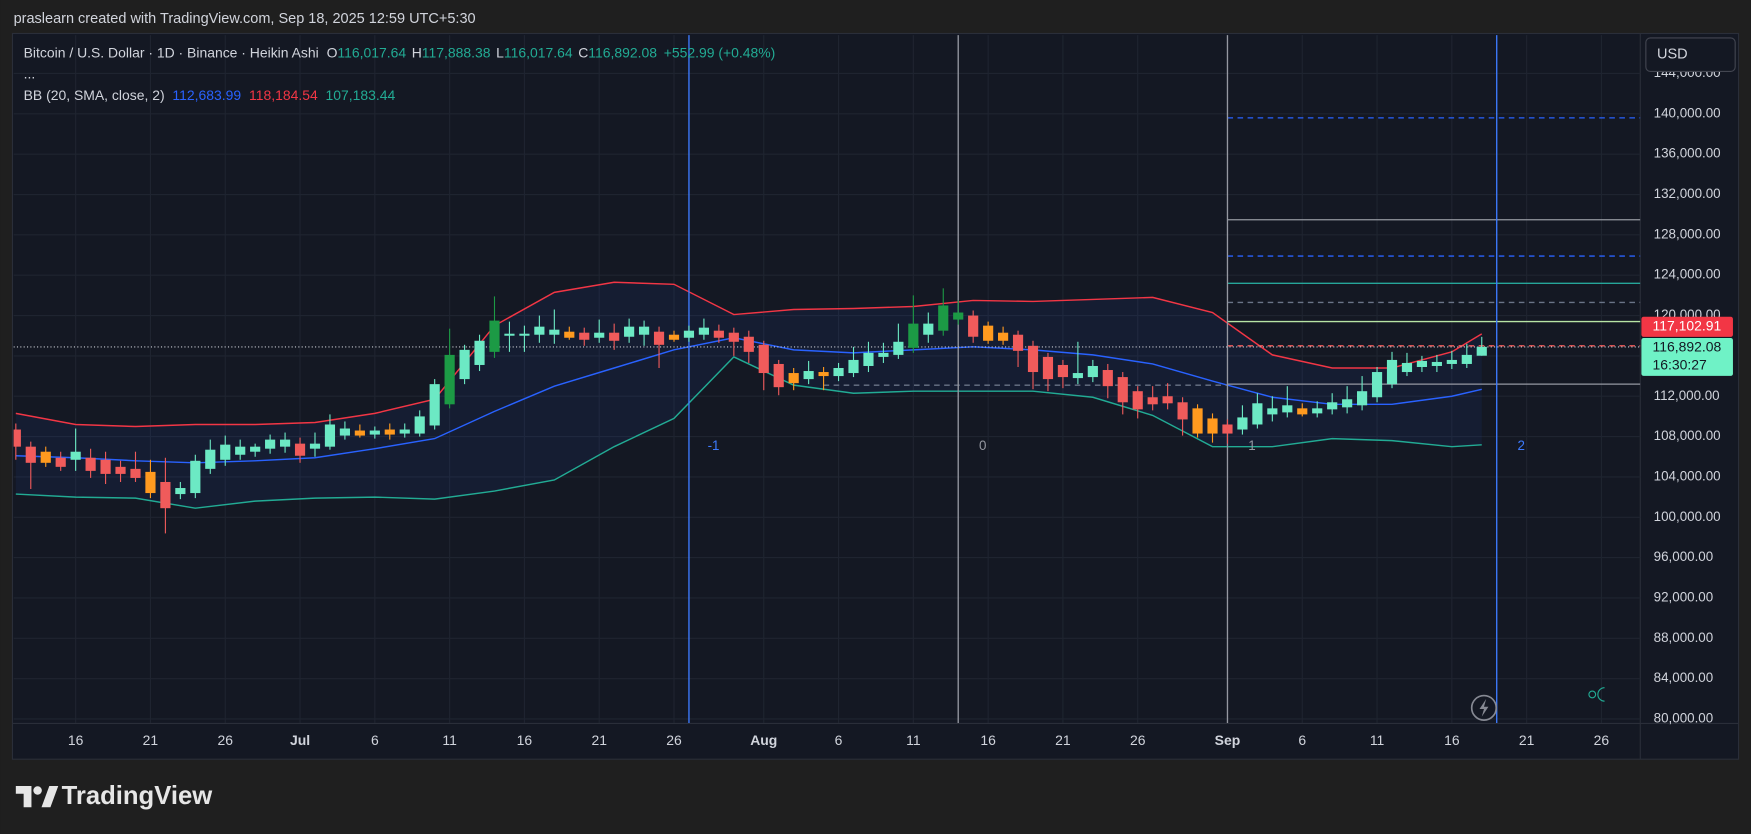 This screenshot has height=834, width=1751. What do you see at coordinates (23, 796) in the screenshot?
I see `brand-logo` at bounding box center [23, 796].